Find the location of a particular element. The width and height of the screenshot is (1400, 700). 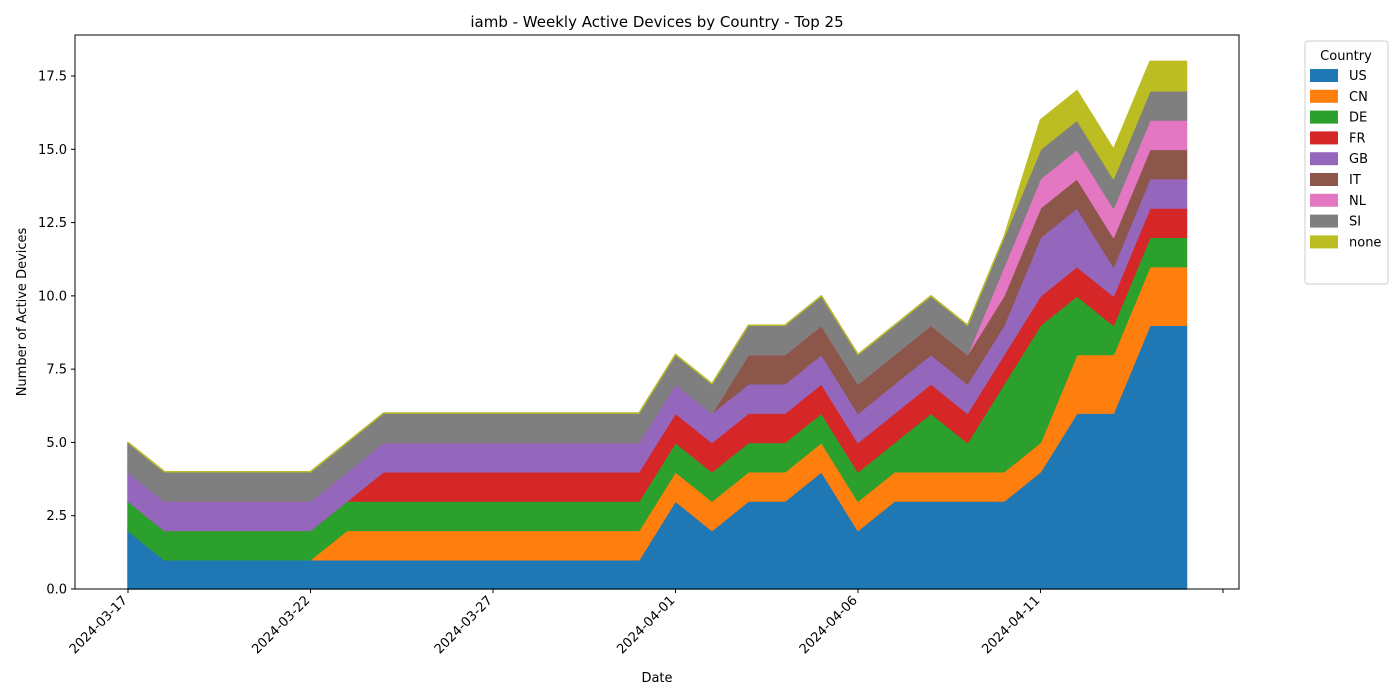

y-tick-label: 5.0 is located at coordinates (56, 443).